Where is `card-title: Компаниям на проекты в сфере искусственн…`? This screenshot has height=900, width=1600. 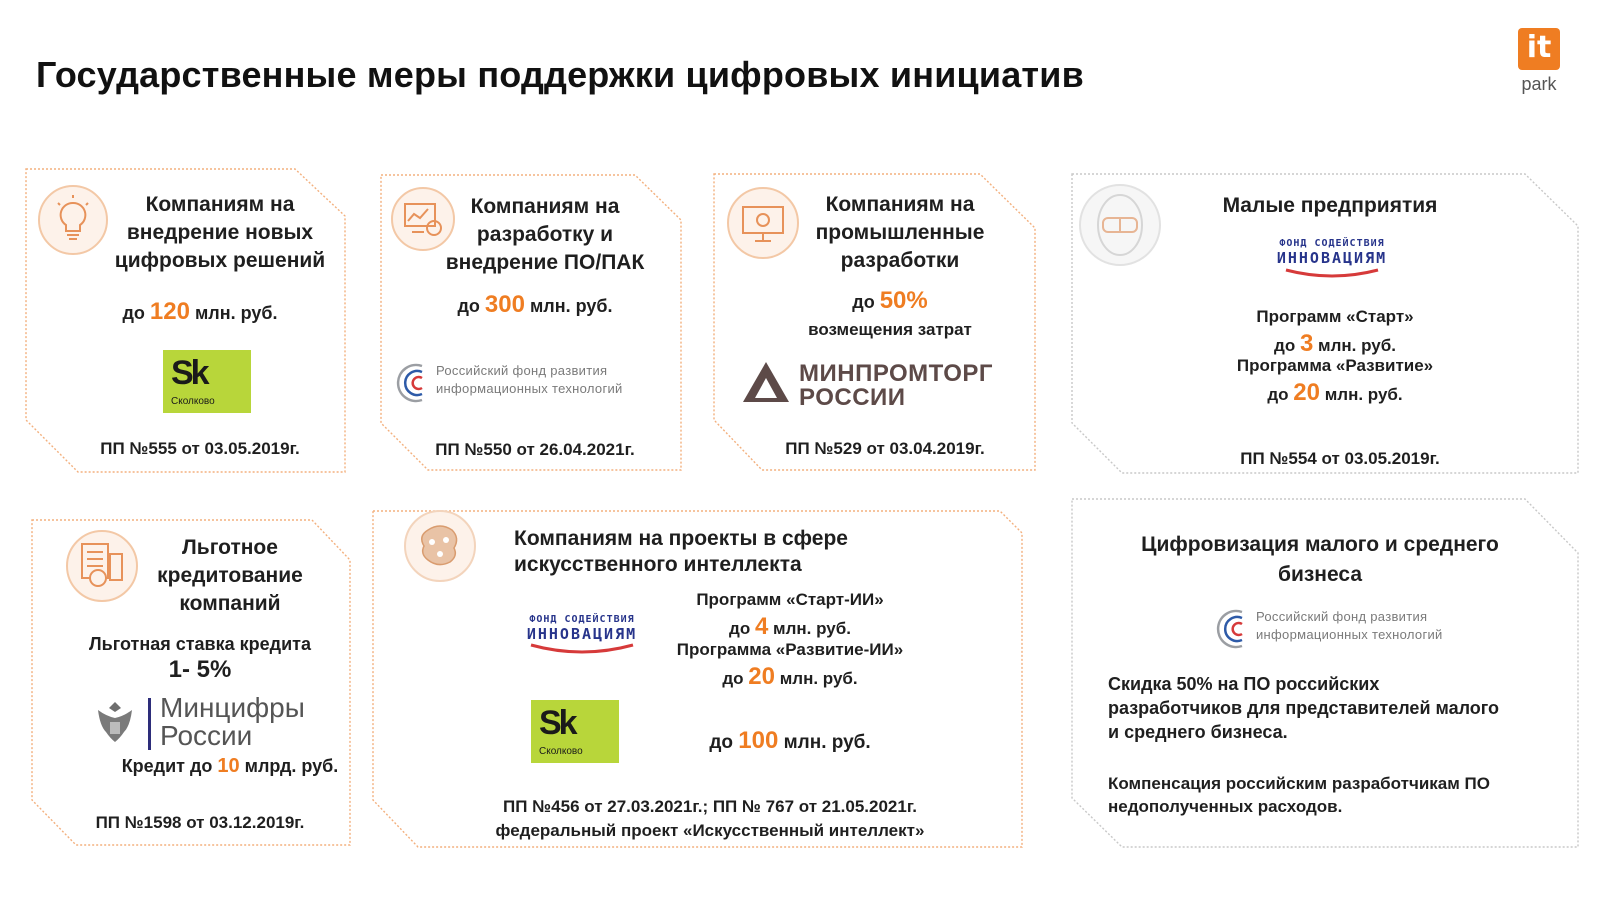 card-title: Компаниям на проекты в сфере искусственн… is located at coordinates (681, 551).